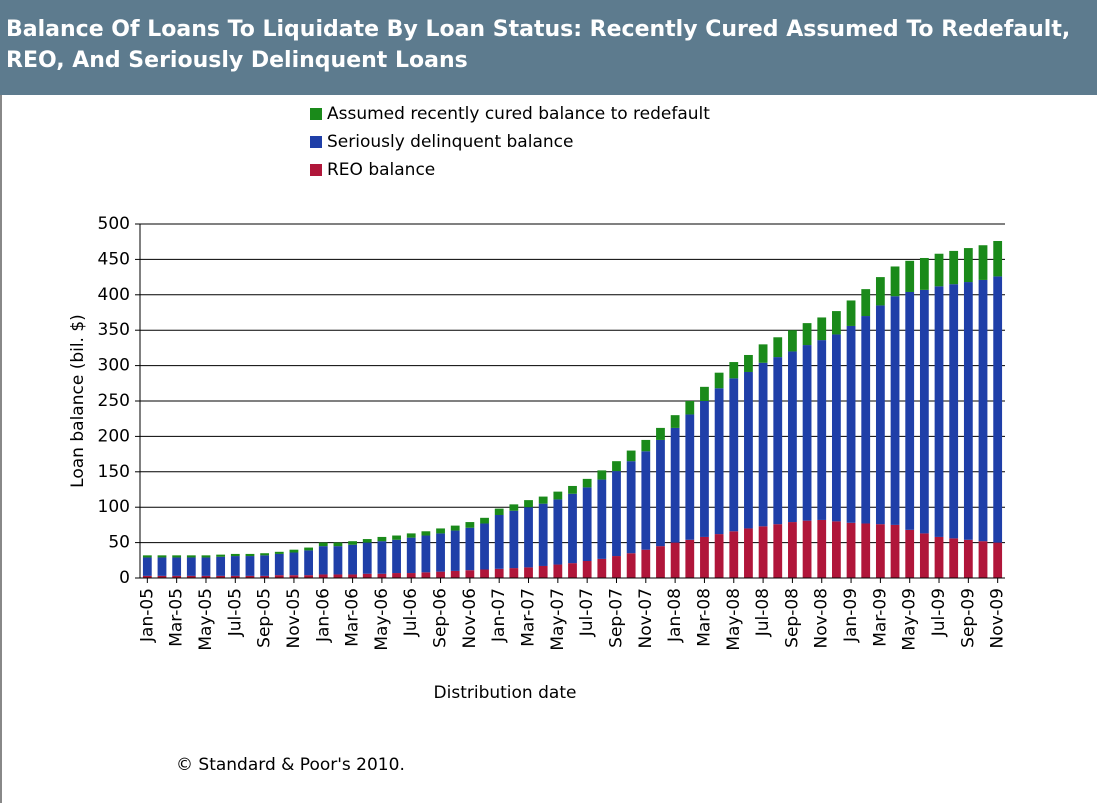  What do you see at coordinates (939, 612) in the screenshot?
I see `x-tick-label: Jul-09` at bounding box center [939, 612].